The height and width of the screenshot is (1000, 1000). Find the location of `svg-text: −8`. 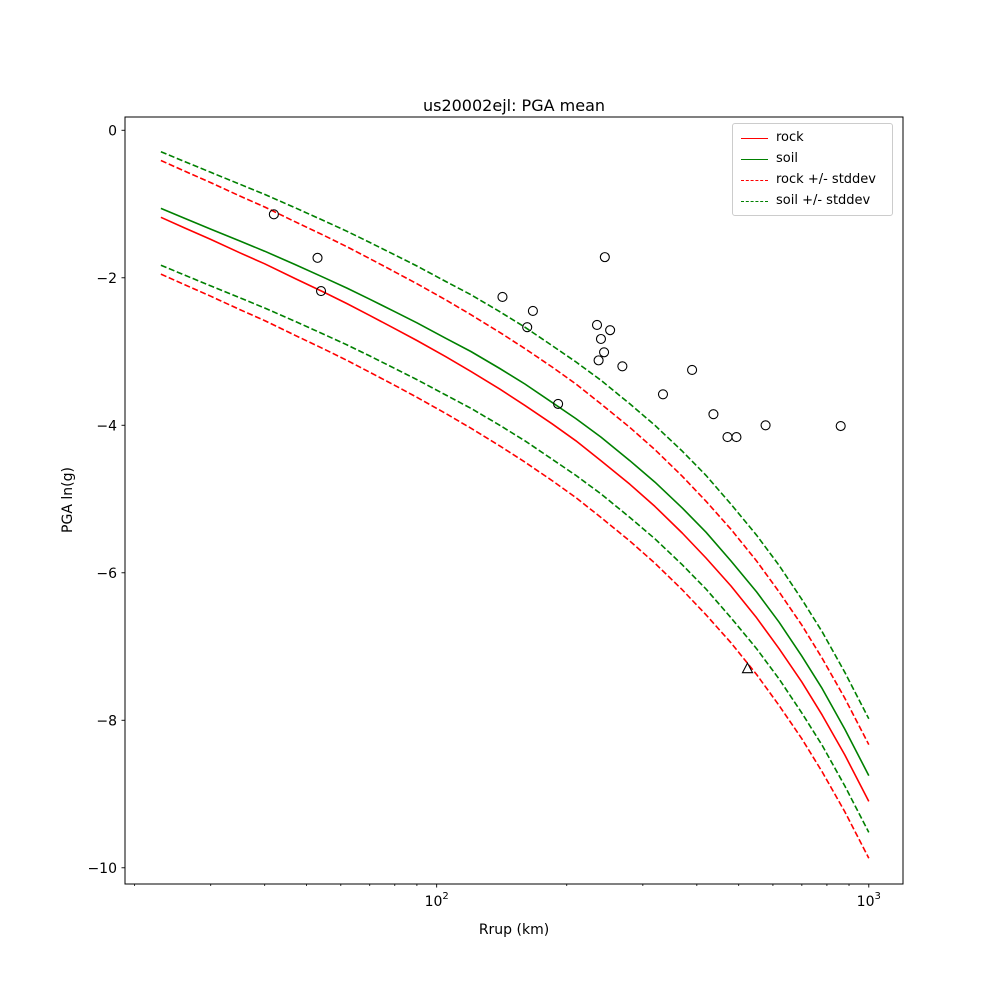

svg-text: −8 is located at coordinates (106, 721).